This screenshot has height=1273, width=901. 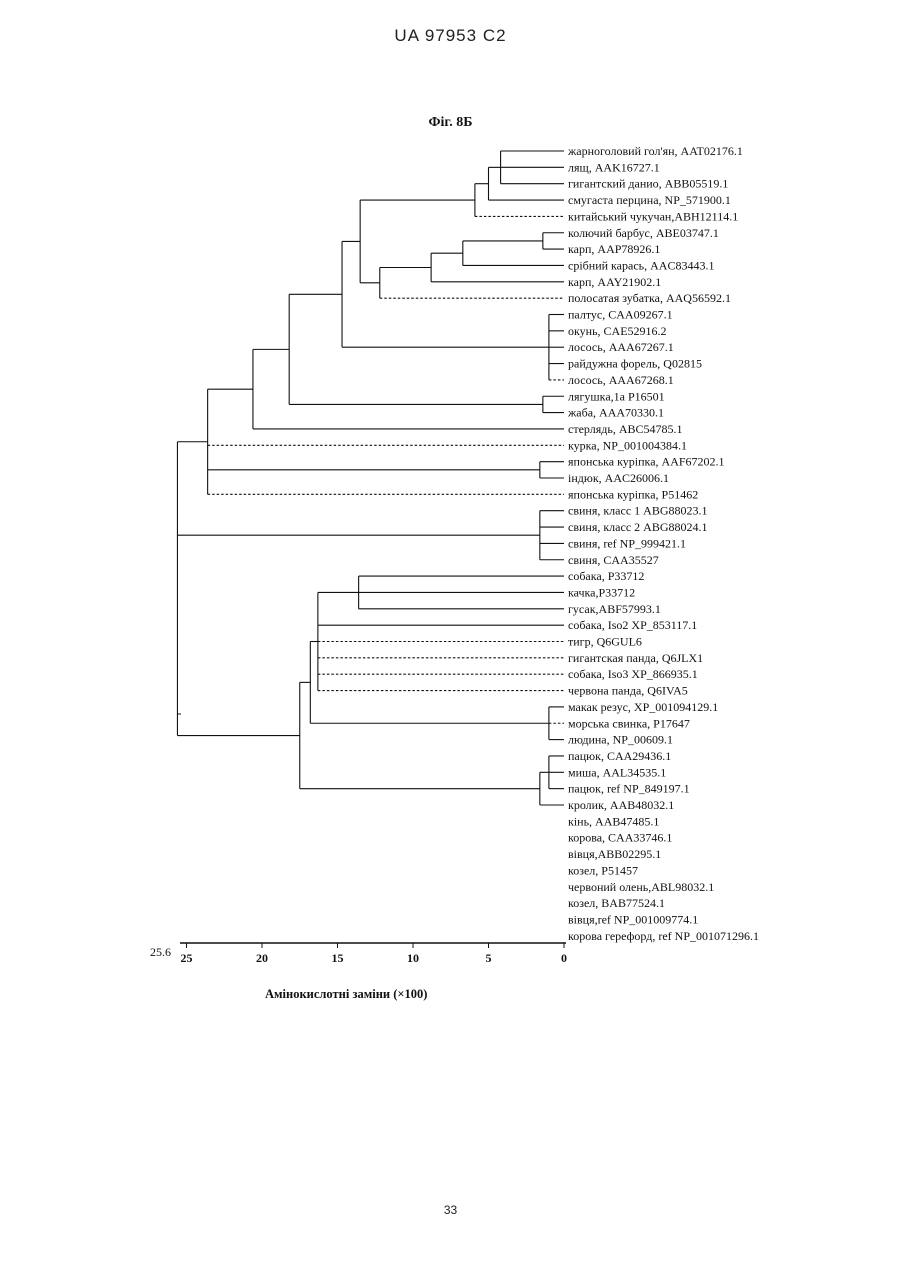 I want to click on leaf-label: свиня, класс 2 ABG88024.1, so click(x=638, y=527).